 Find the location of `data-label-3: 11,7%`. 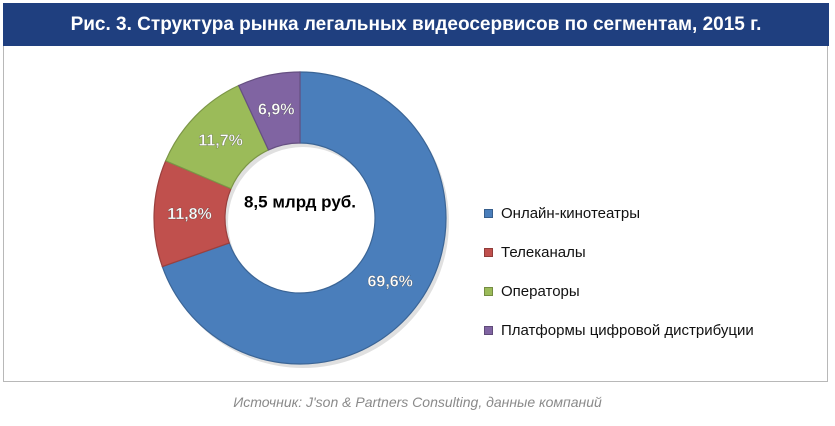

data-label-3: 11,7% is located at coordinates (220, 141).